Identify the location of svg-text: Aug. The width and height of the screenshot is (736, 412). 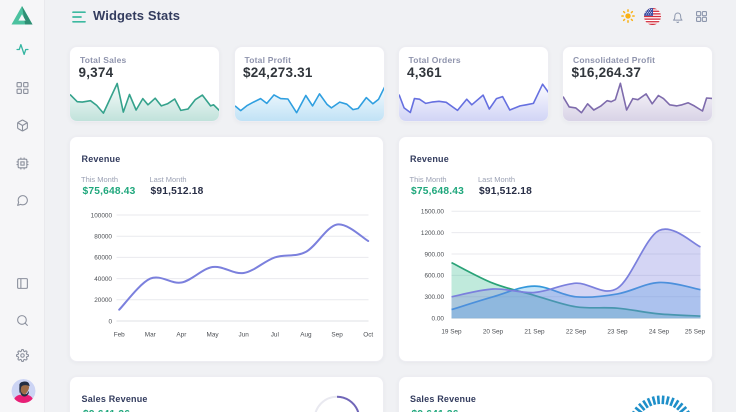
(306, 335).